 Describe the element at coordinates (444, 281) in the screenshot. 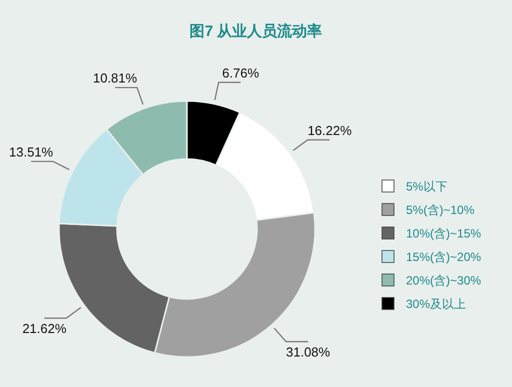

I see `legend-label: 20%(含)~30%` at that location.